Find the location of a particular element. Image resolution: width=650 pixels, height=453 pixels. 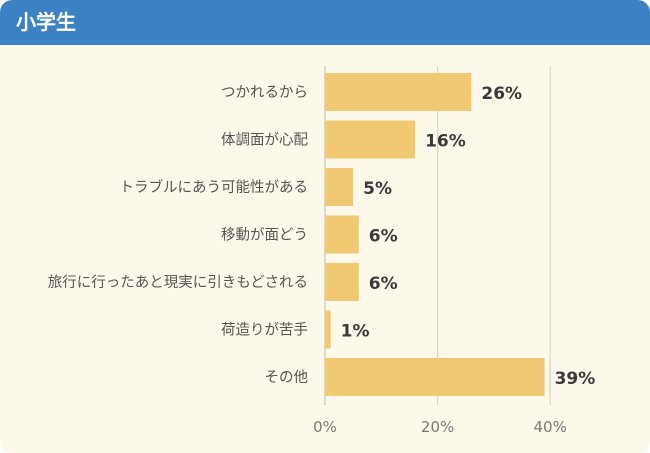

category-label: 体調面が心配 is located at coordinates (264, 140).